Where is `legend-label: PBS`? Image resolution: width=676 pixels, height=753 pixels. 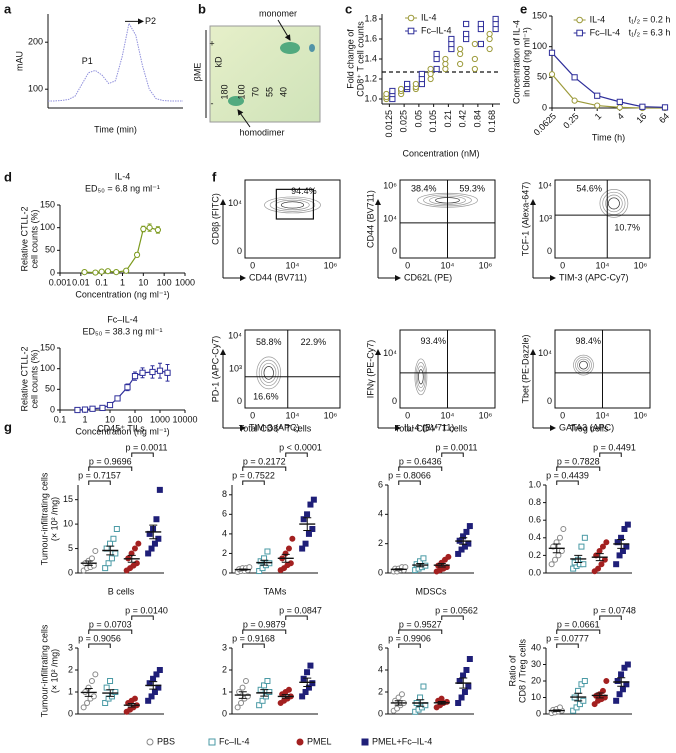 legend-label: PBS is located at coordinates (166, 741).